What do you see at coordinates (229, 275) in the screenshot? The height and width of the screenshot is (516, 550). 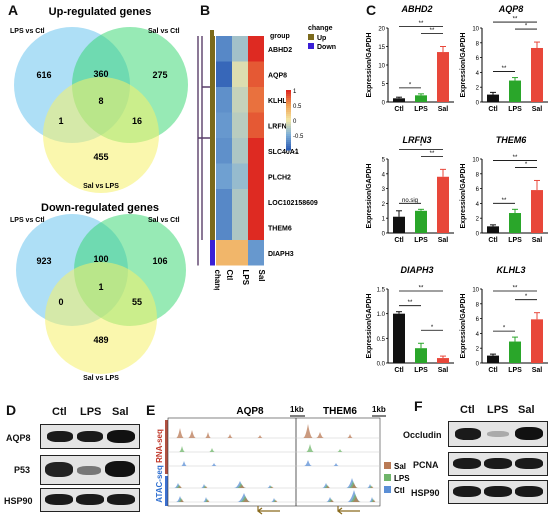 I see `heatmap-col-label: Ctl` at bounding box center [229, 275].